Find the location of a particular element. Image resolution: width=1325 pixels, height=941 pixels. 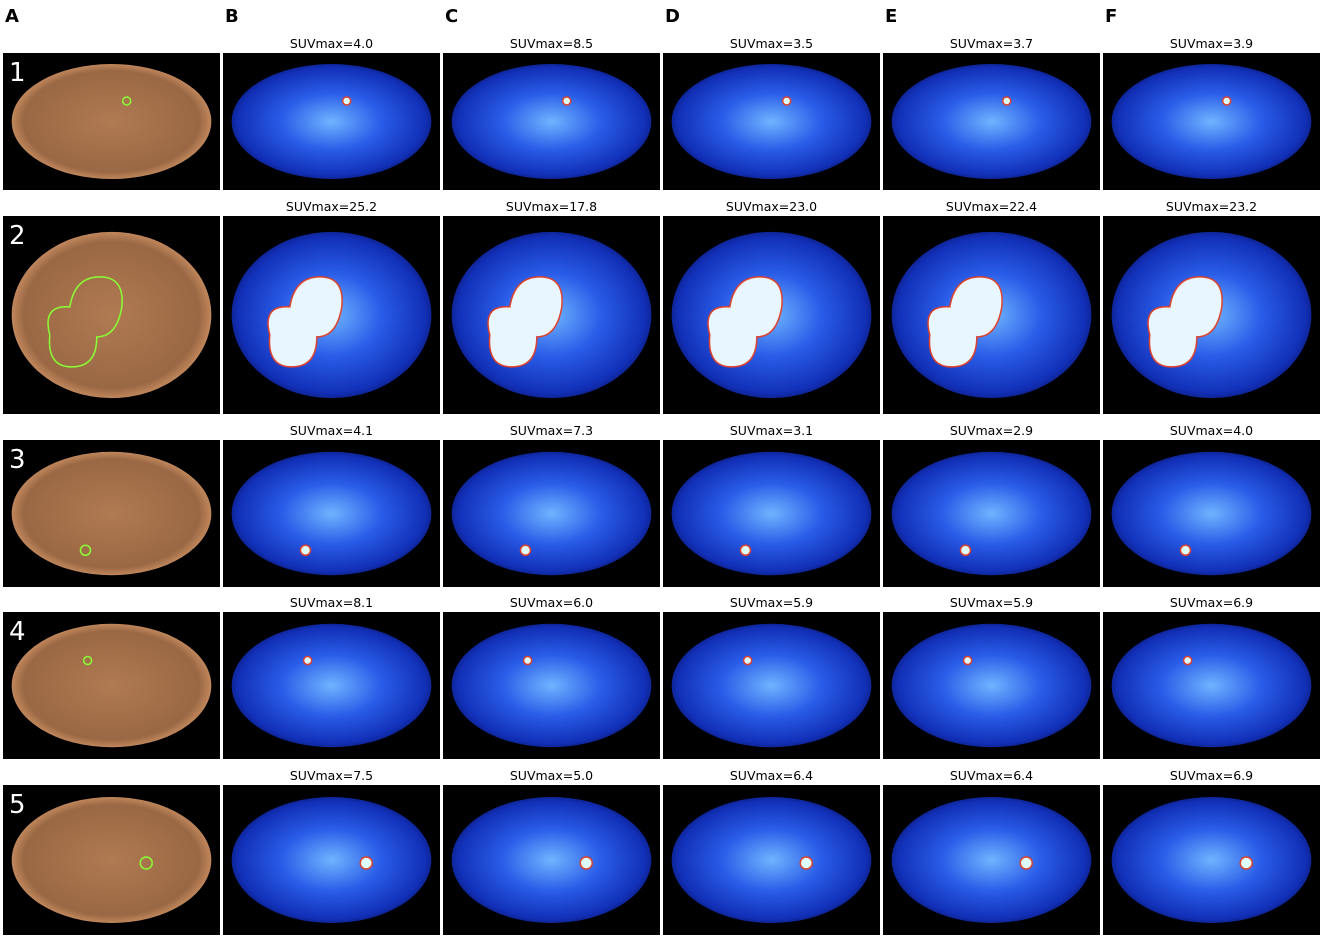

row-number: 3 is located at coordinates (17, 460).